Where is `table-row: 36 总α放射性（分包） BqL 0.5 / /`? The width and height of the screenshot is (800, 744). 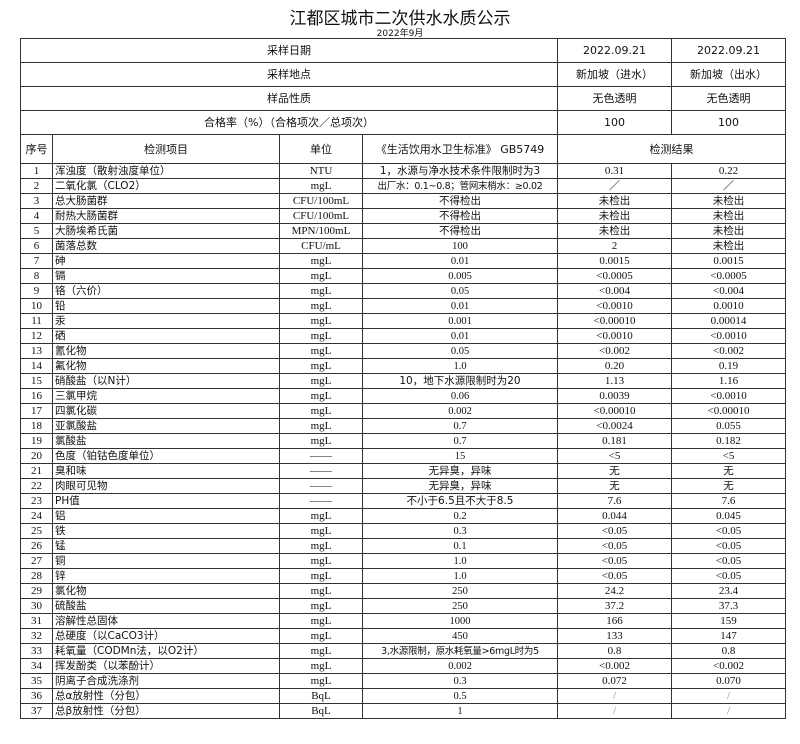 table-row: 36 总α放射性（分包） BqL 0.5 / / is located at coordinates (403, 696).